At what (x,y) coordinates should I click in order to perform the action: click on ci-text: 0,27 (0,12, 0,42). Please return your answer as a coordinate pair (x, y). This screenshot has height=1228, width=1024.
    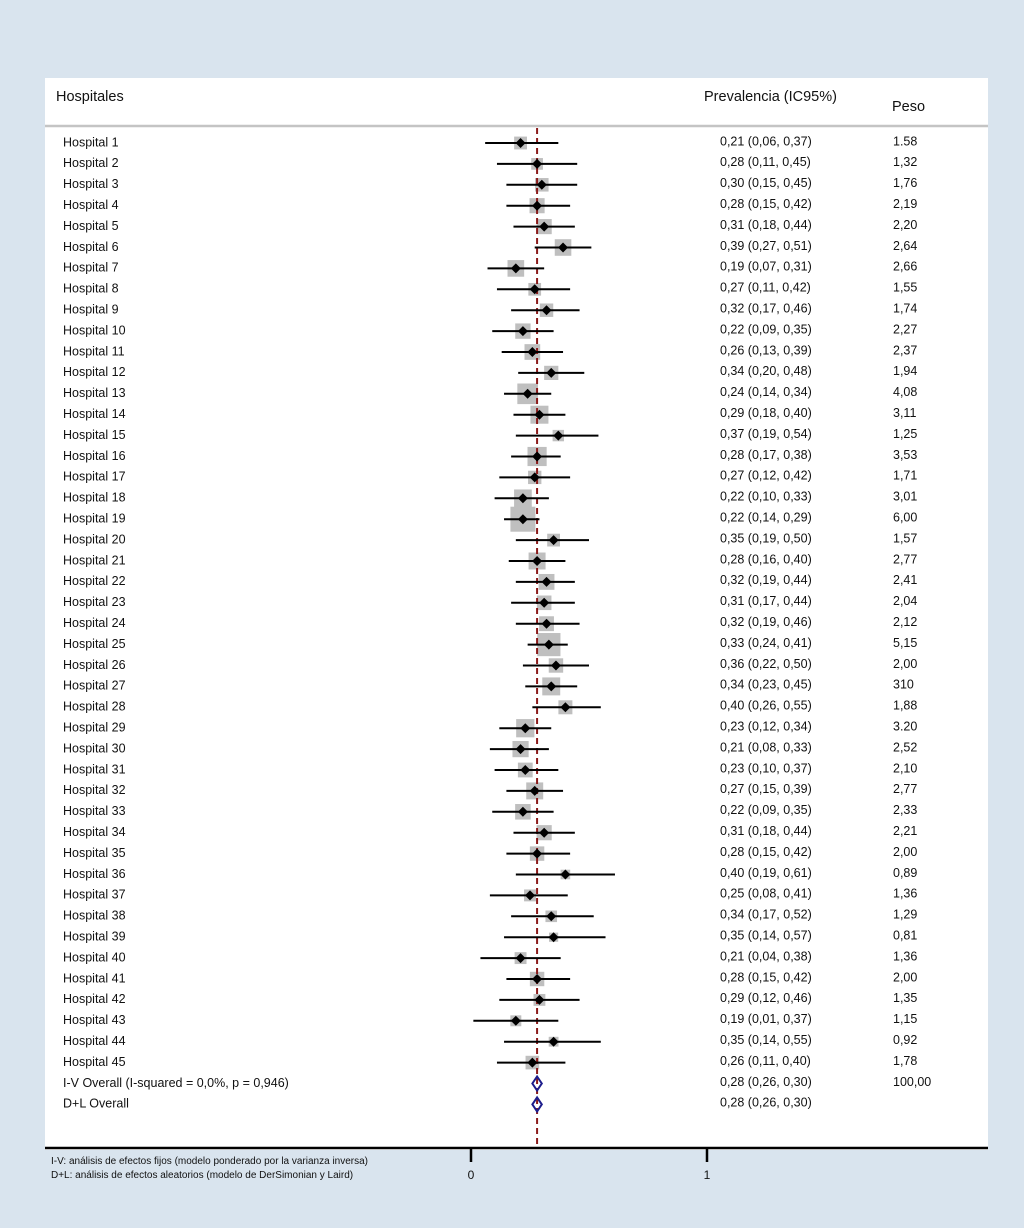
    Looking at the image, I should click on (766, 476).